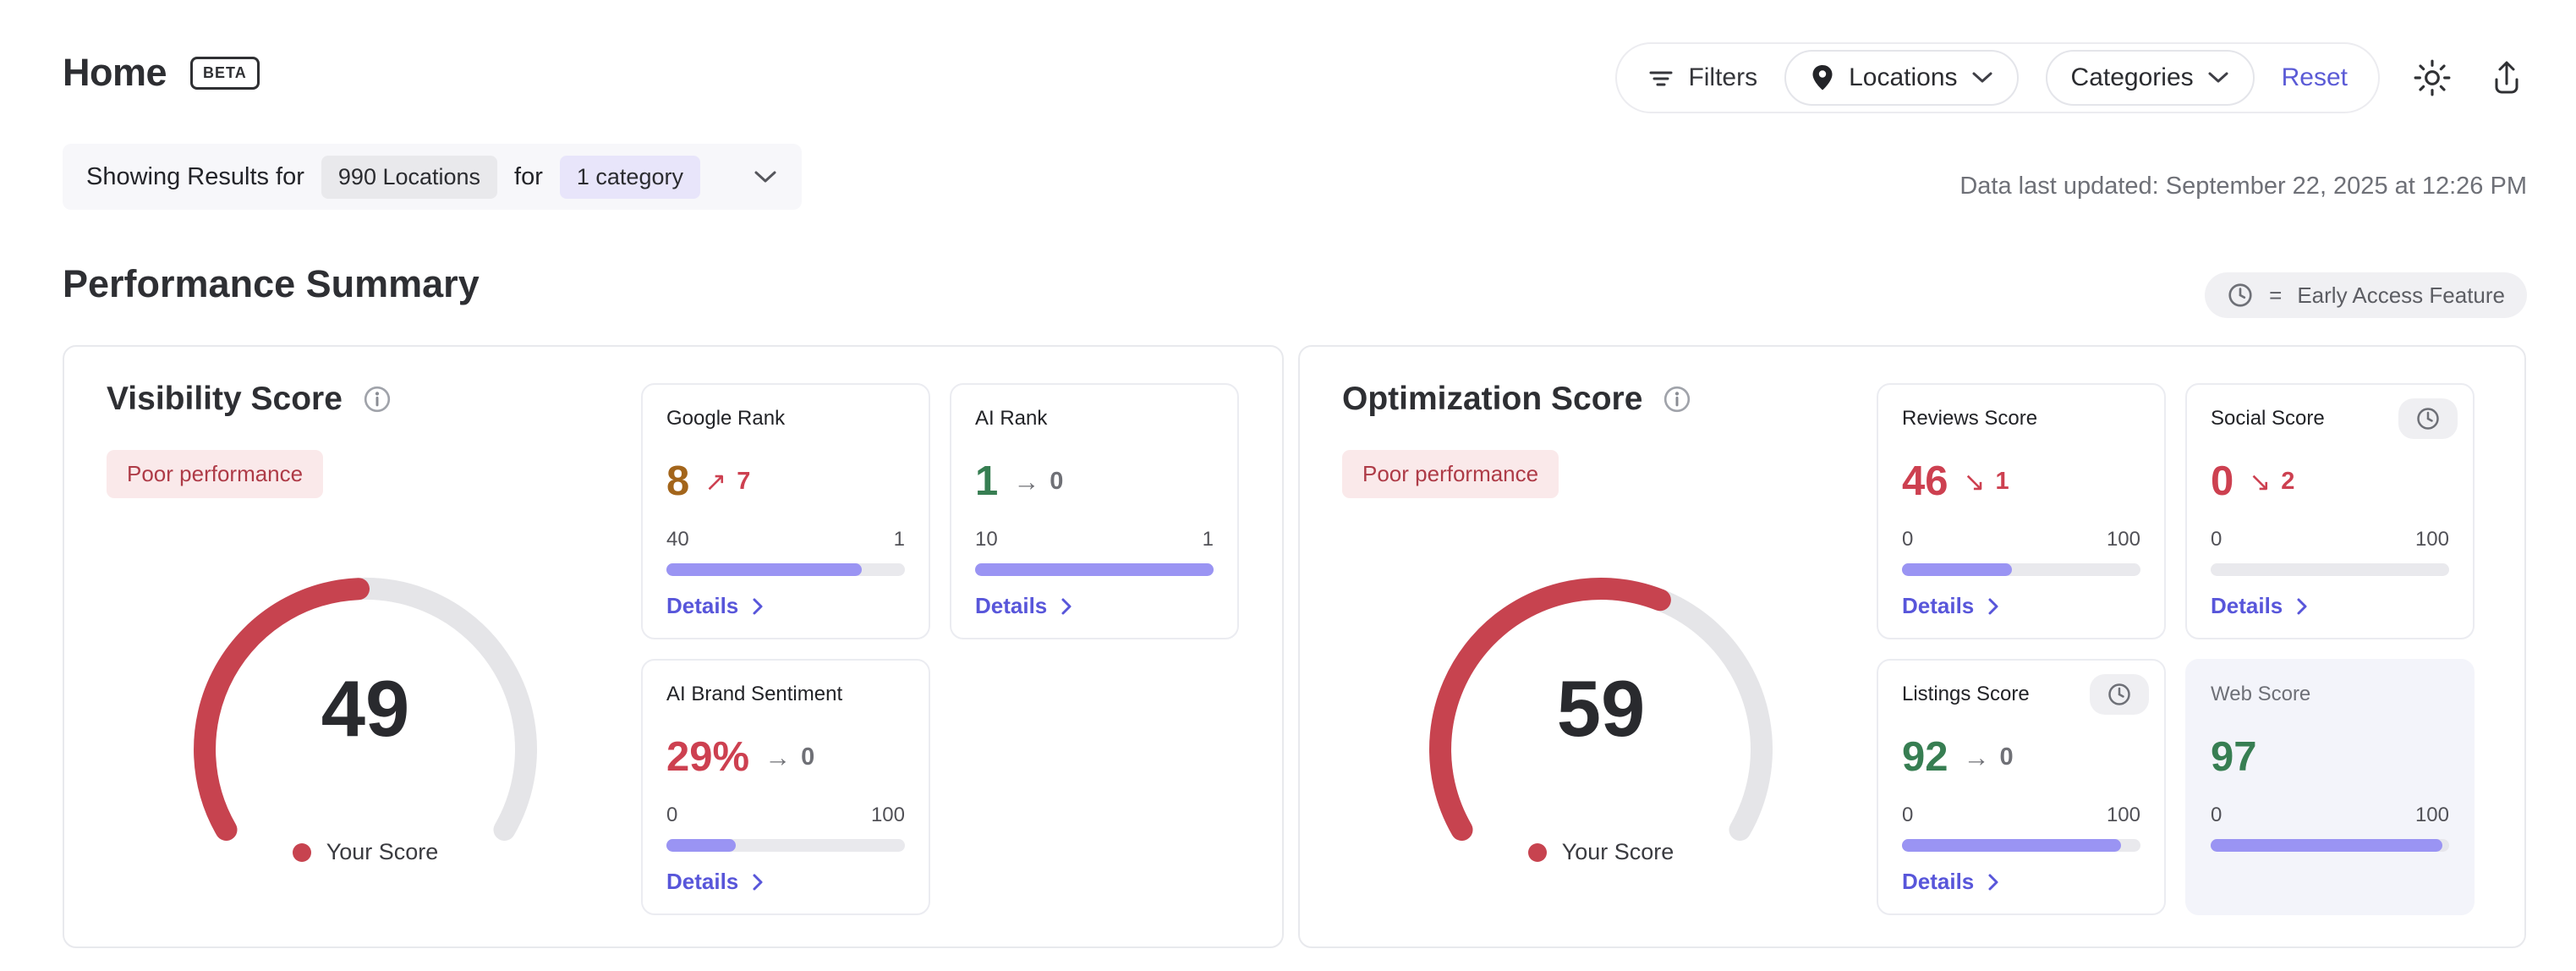 The height and width of the screenshot is (971, 2576). I want to click on categories-dropdown: Categories, so click(2150, 78).